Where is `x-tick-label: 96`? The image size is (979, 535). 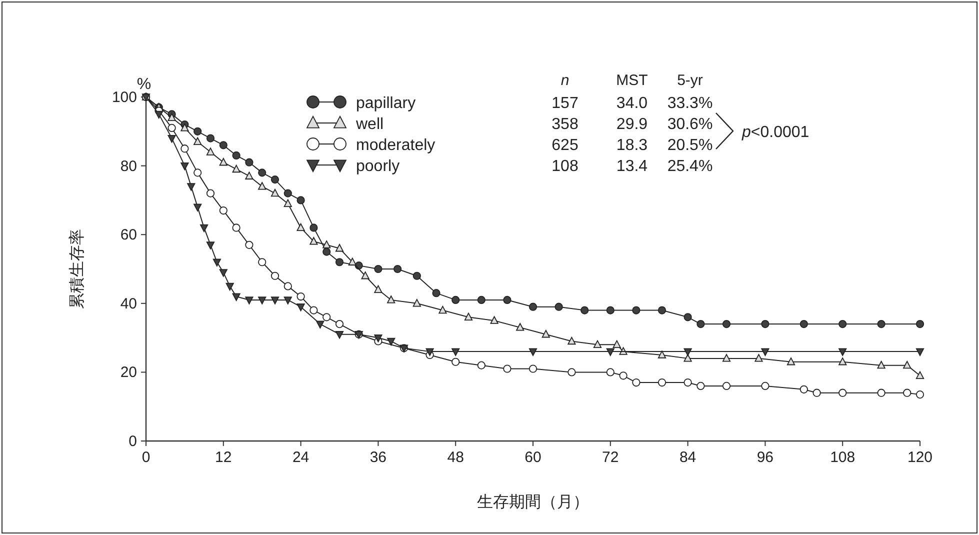
x-tick-label: 96 is located at coordinates (765, 457).